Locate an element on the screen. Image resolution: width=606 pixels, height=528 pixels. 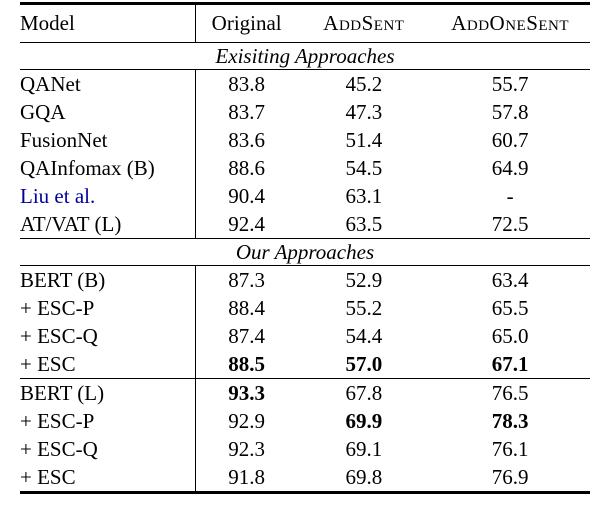
value-cell: 67.8 is located at coordinates (364, 392).